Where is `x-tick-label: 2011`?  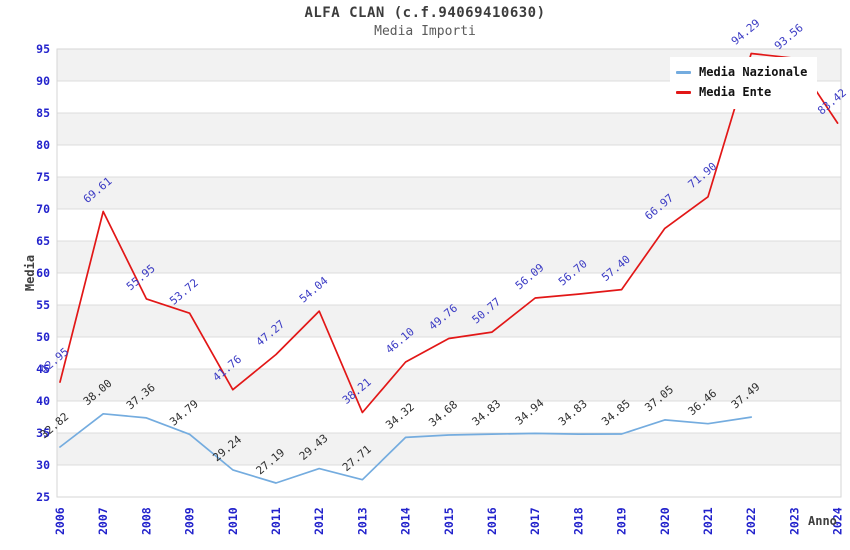 x-tick-label: 2011 is located at coordinates (276, 521).